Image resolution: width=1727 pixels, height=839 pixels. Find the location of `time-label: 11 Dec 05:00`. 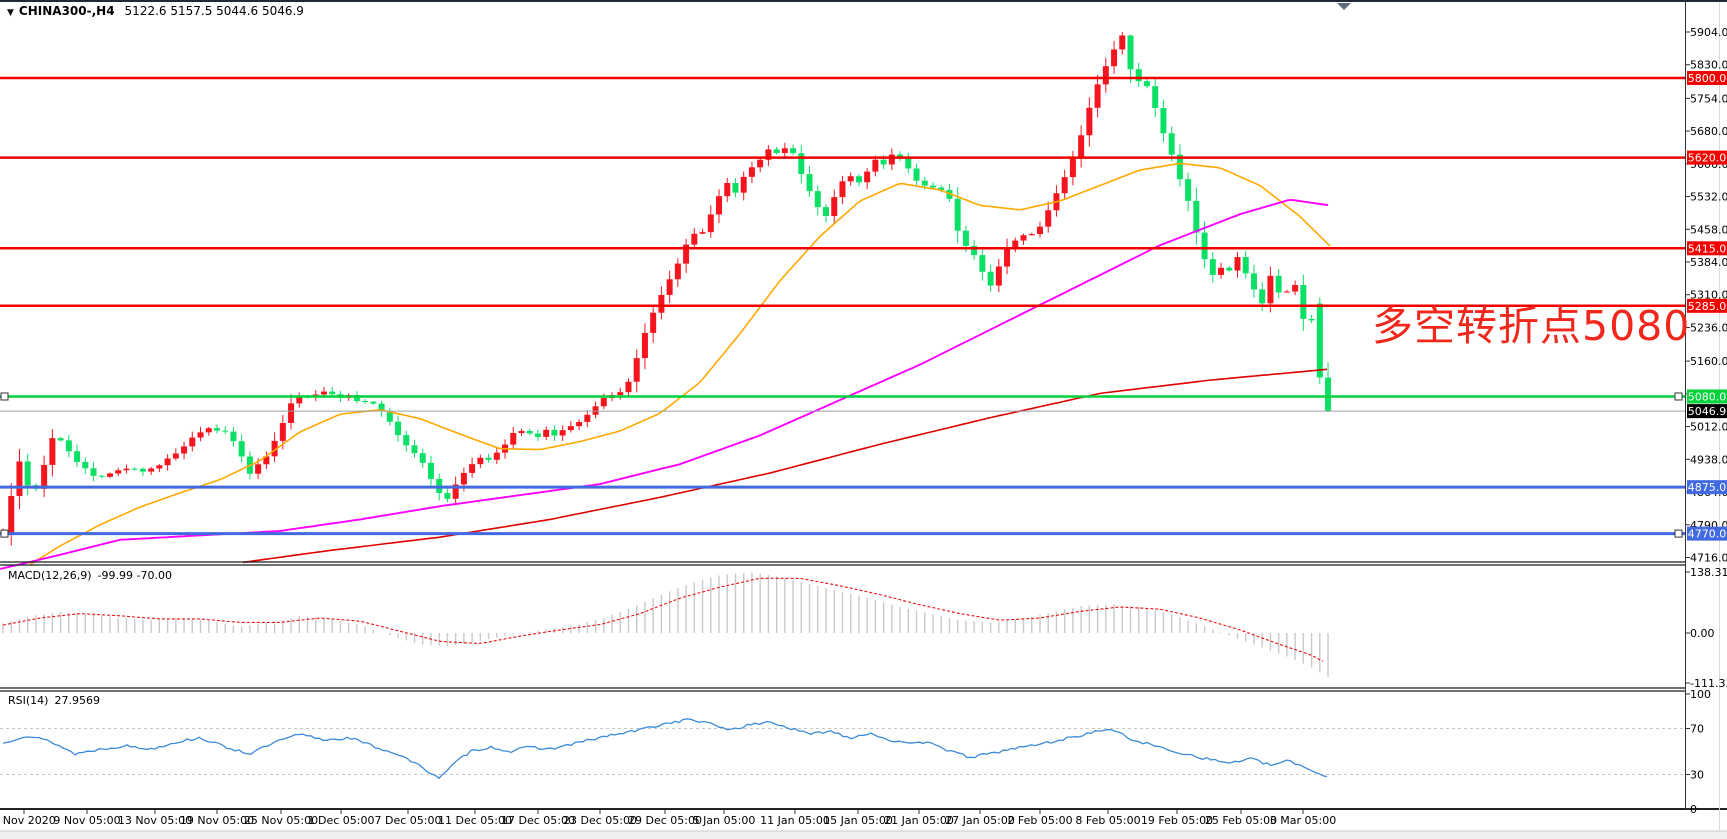

time-label: 11 Dec 05:00 is located at coordinates (475, 820).